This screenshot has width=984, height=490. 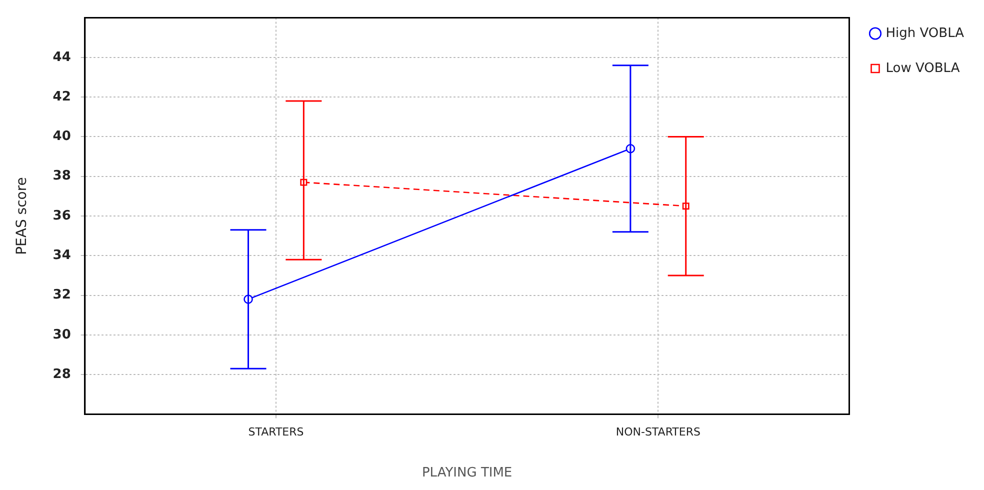 What do you see at coordinates (925, 33) in the screenshot?
I see `legend-label: High VOBLA` at bounding box center [925, 33].